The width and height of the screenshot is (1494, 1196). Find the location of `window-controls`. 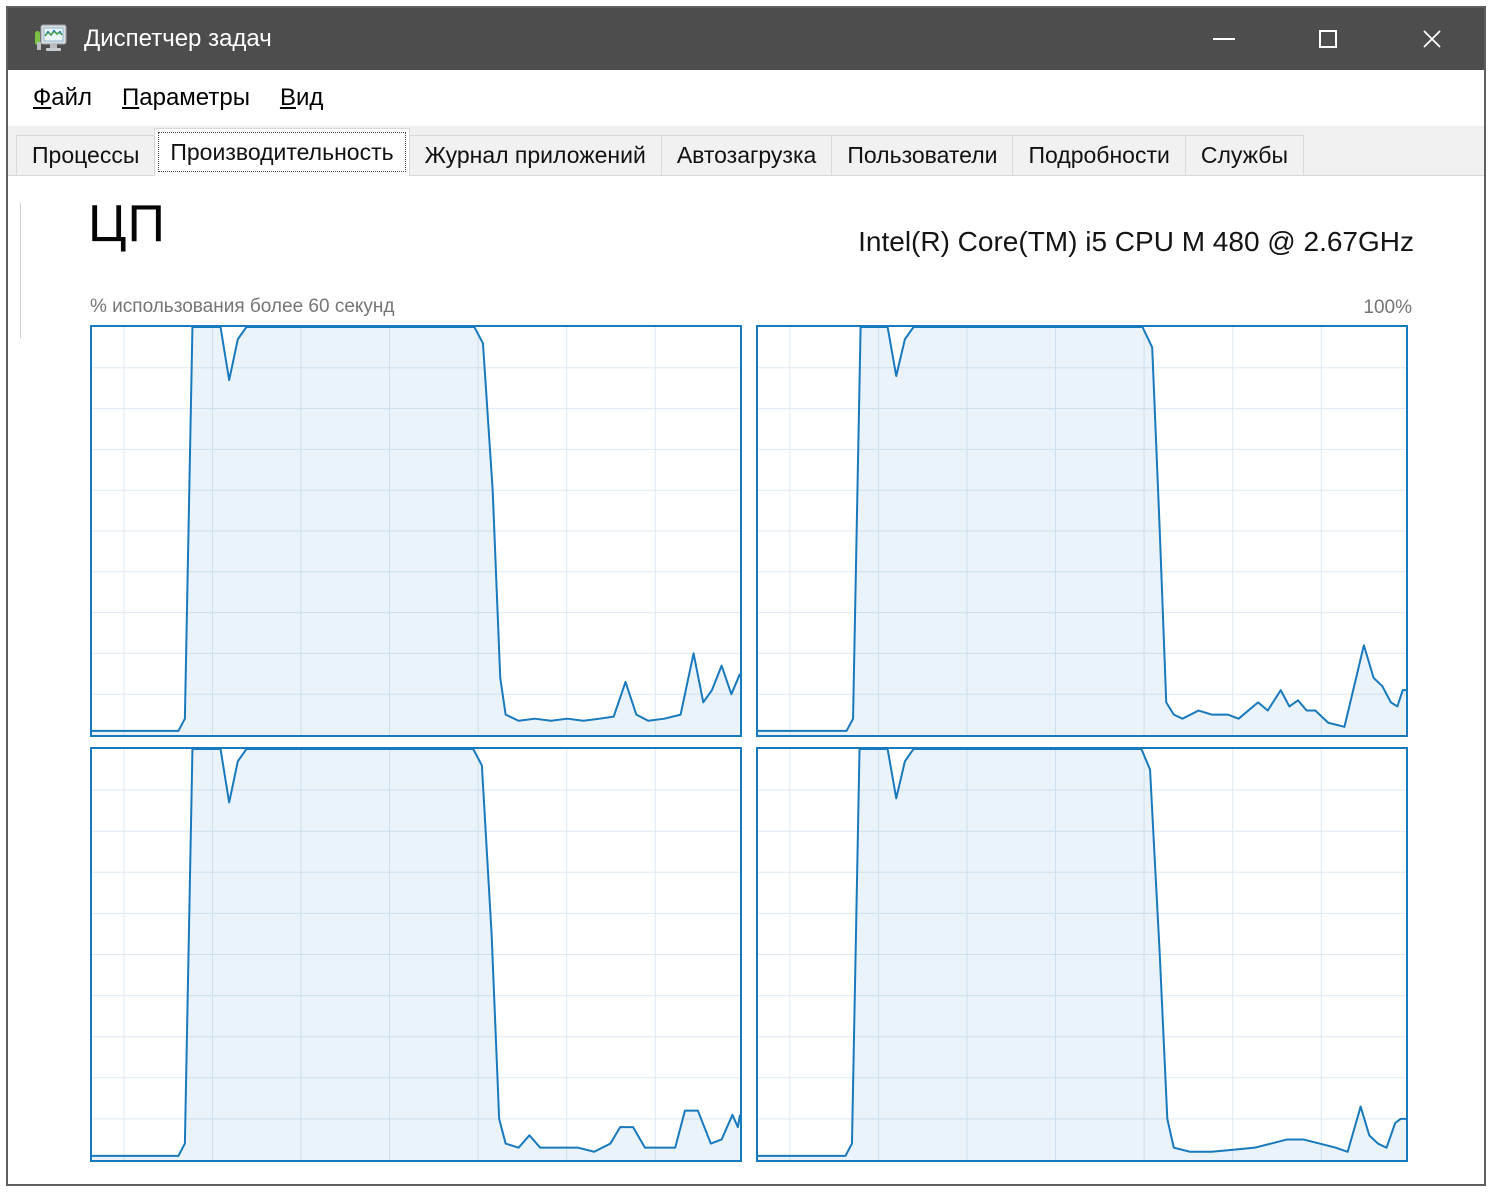

window-controls is located at coordinates (1328, 39).